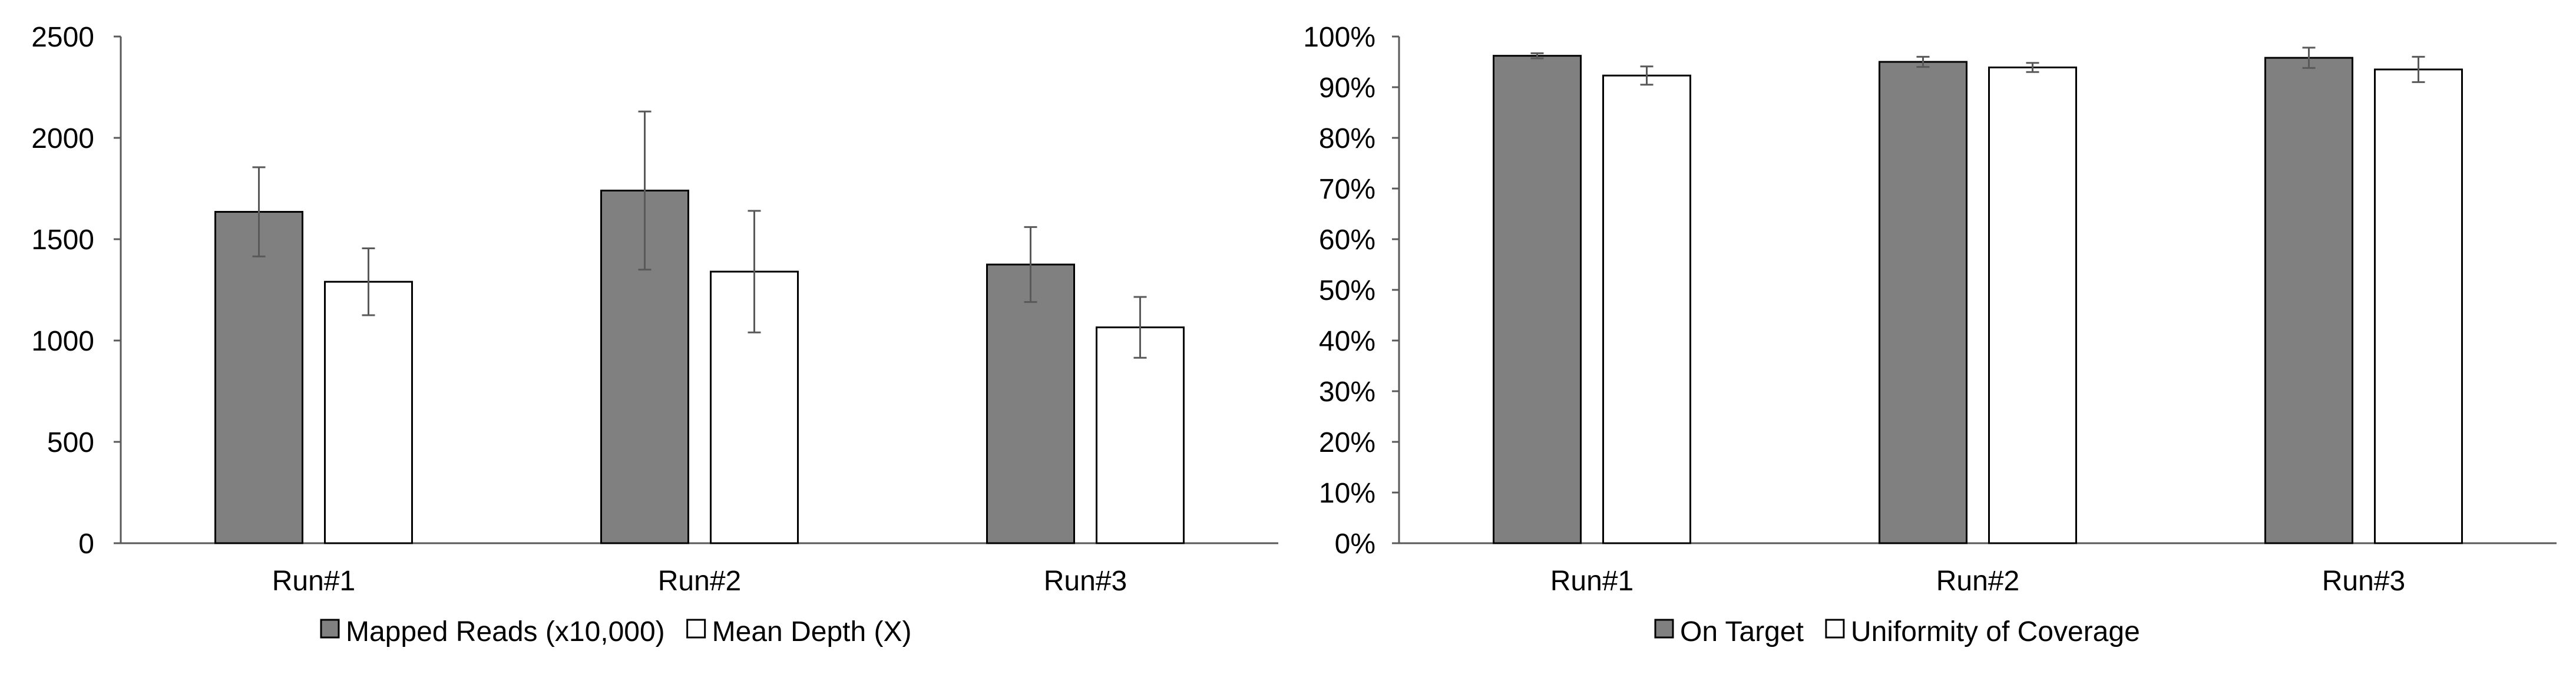  I want to click on y-tick-label: 100%, so click(1339, 37).